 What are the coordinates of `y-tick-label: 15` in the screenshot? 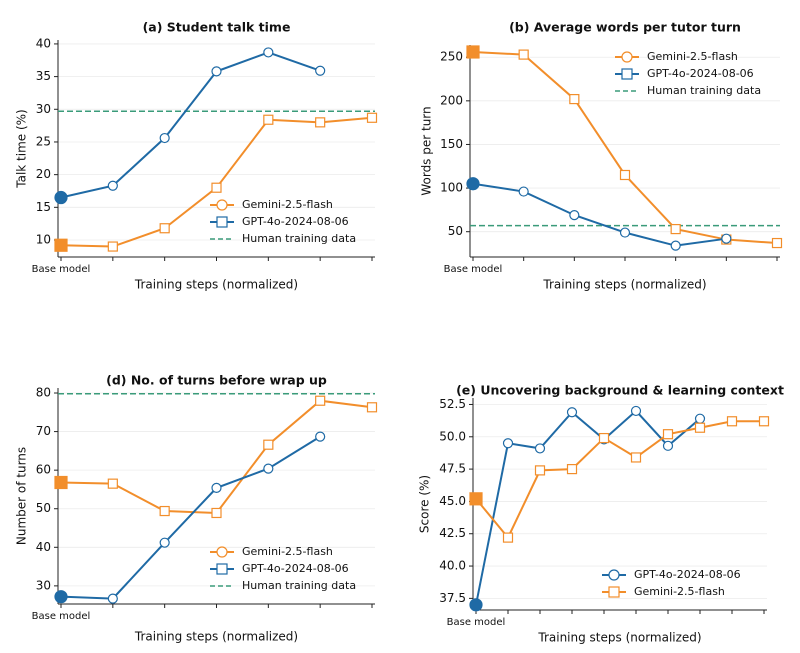 It's located at (43, 207).